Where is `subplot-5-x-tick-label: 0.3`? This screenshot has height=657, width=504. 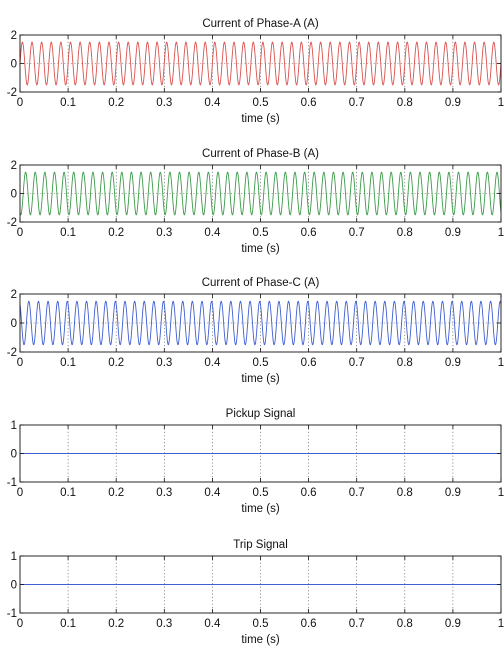
subplot-5-x-tick-label: 0.3 is located at coordinates (164, 624).